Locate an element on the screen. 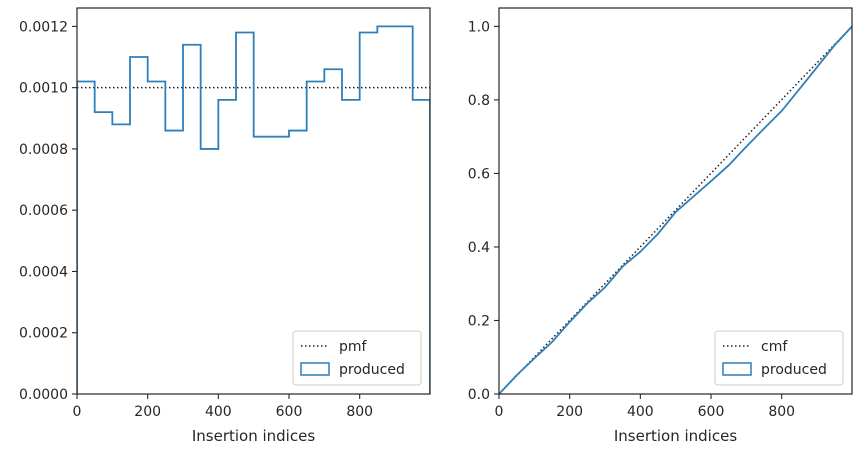 This screenshot has width=861, height=453. y-tick-label: 0.0012 is located at coordinates (43, 27).